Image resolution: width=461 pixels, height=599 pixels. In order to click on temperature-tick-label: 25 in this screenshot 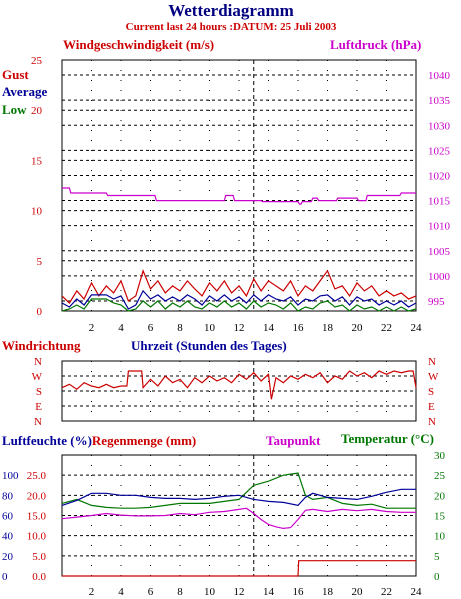, I will do `click(440, 476)`.